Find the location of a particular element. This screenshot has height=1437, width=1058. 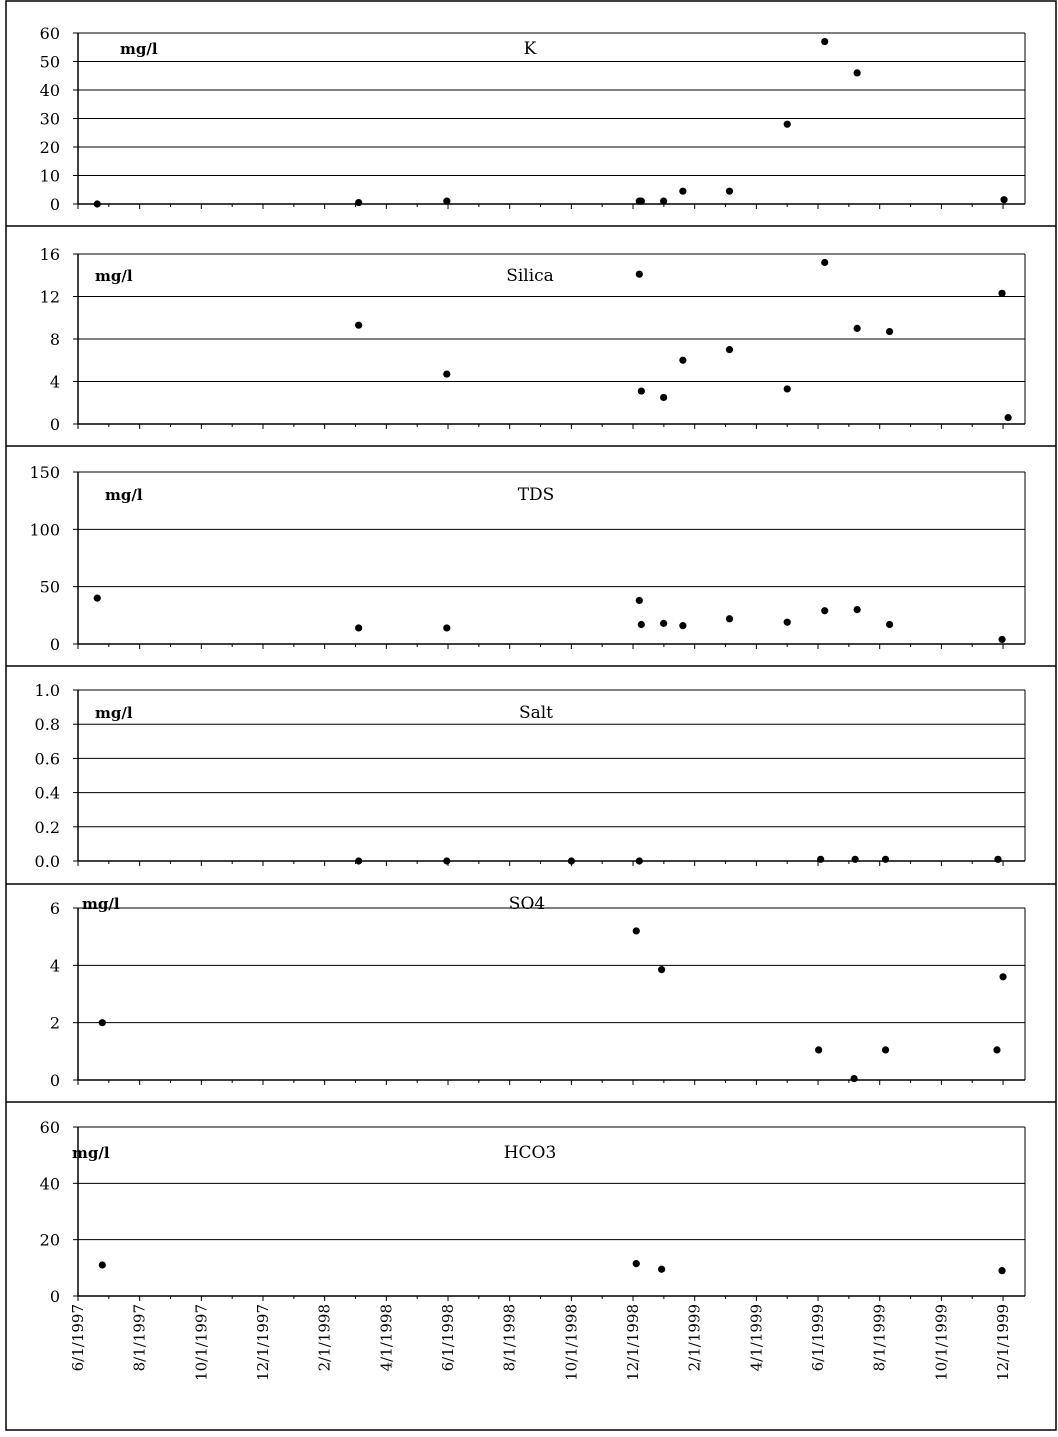

panel-hco3: 0 20 40 60 mg/l HCO3 is located at coordinates (531, 1203).